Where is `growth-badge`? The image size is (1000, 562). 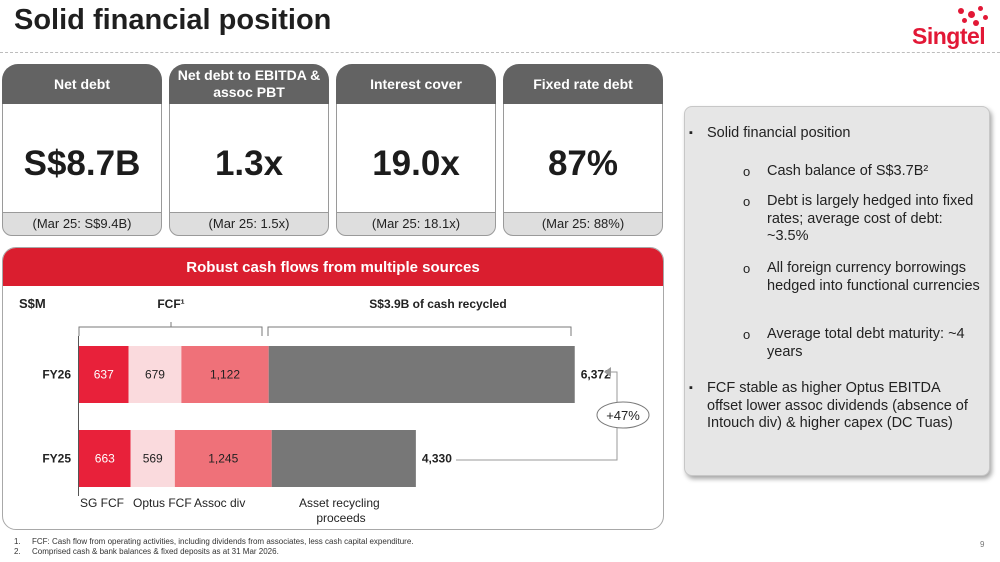
growth-badge is located at coordinates (623, 415).